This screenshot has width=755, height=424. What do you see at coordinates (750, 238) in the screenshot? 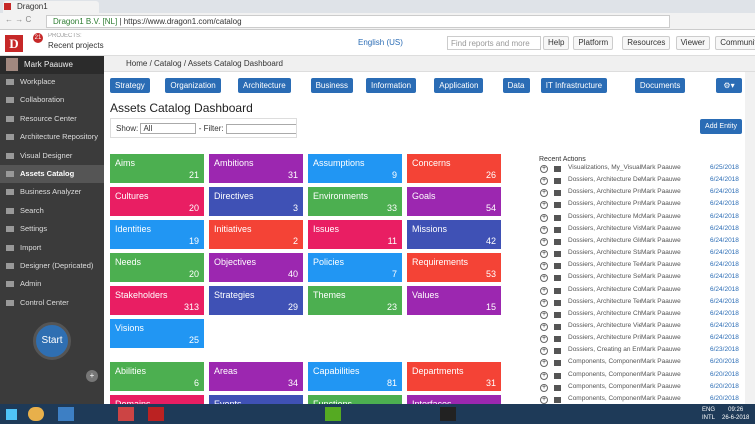
I see `scrollbar` at bounding box center [750, 238].